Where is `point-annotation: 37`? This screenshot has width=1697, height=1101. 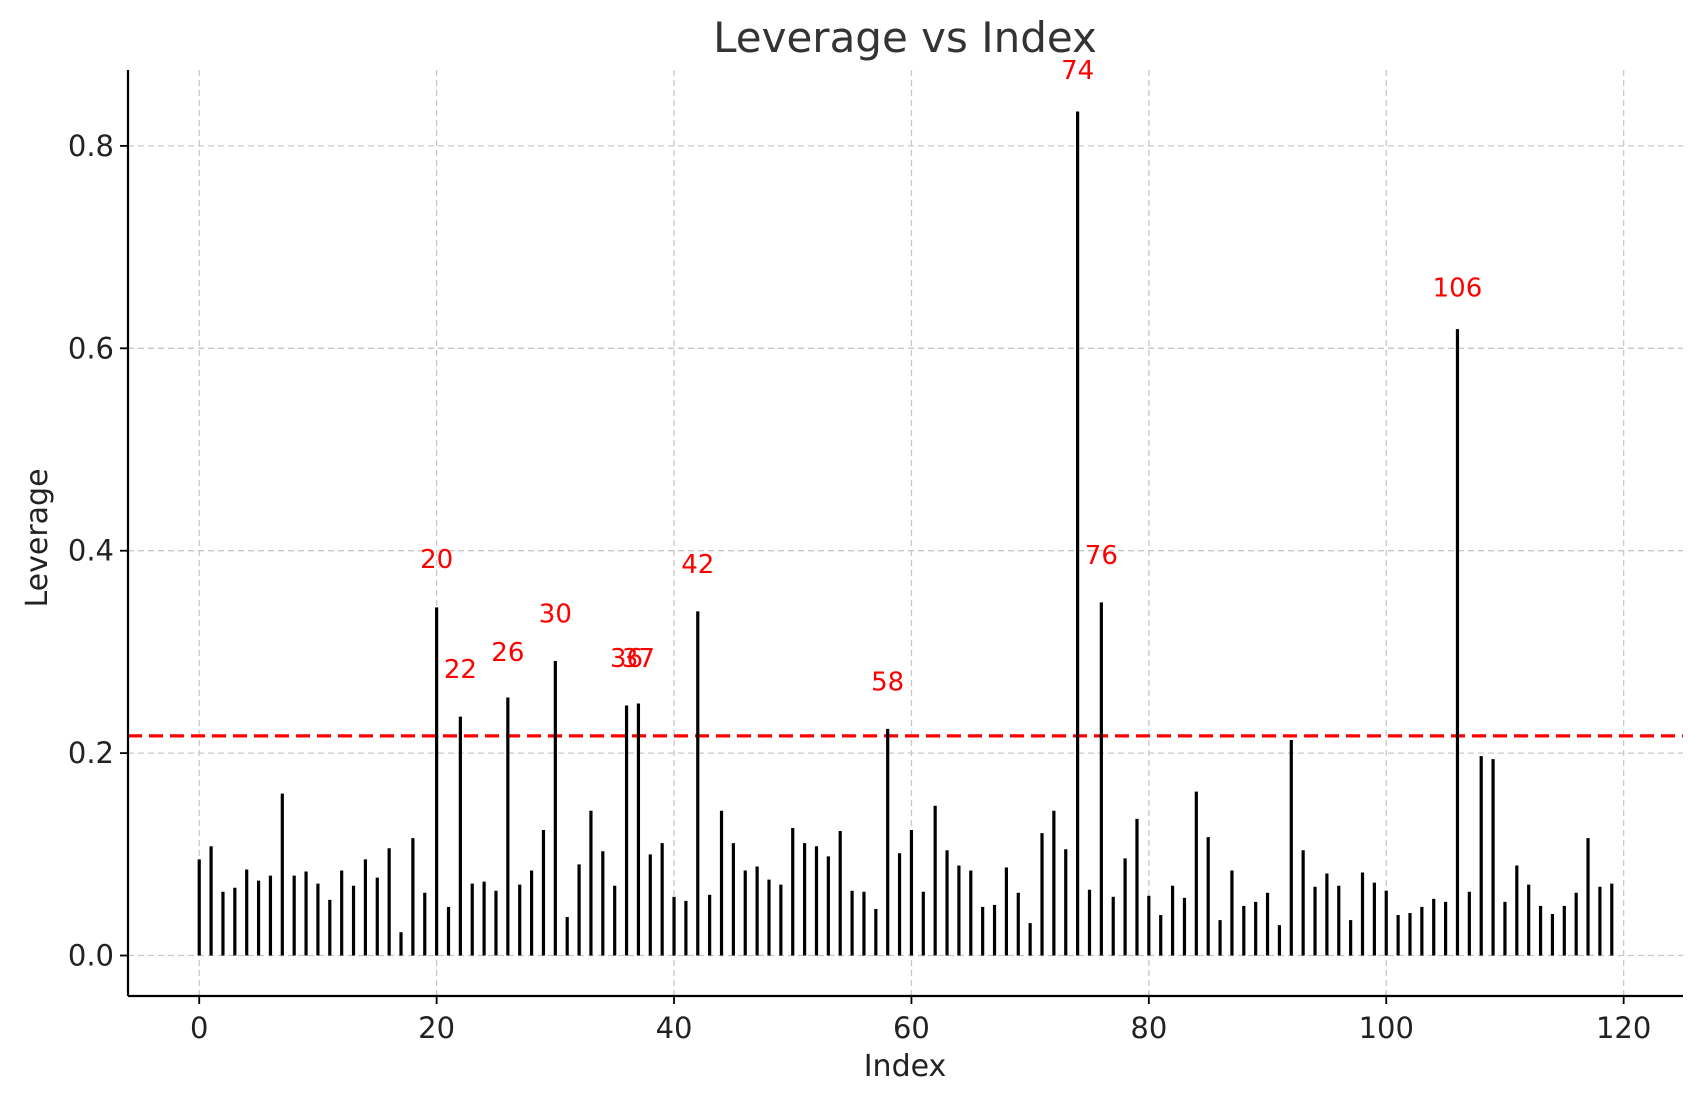 point-annotation: 37 is located at coordinates (638, 659).